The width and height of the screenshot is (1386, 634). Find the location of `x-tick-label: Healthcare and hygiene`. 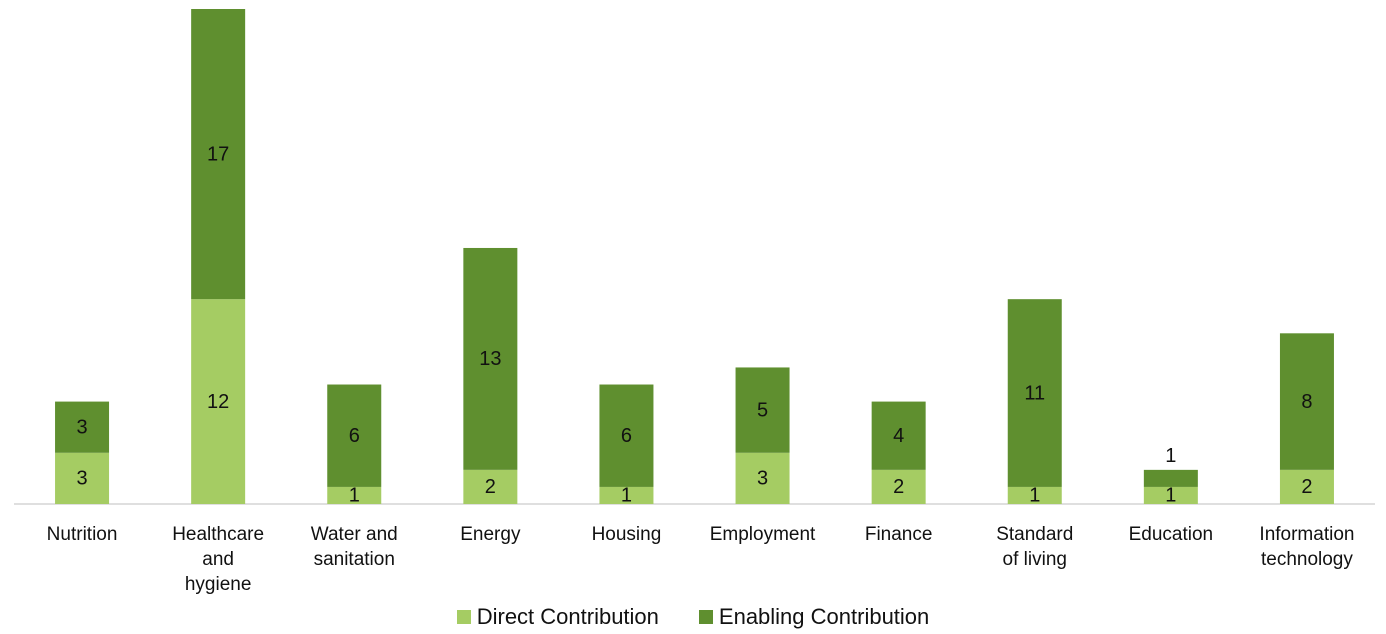

x-tick-label: Healthcare and hygiene is located at coordinates (218, 559).